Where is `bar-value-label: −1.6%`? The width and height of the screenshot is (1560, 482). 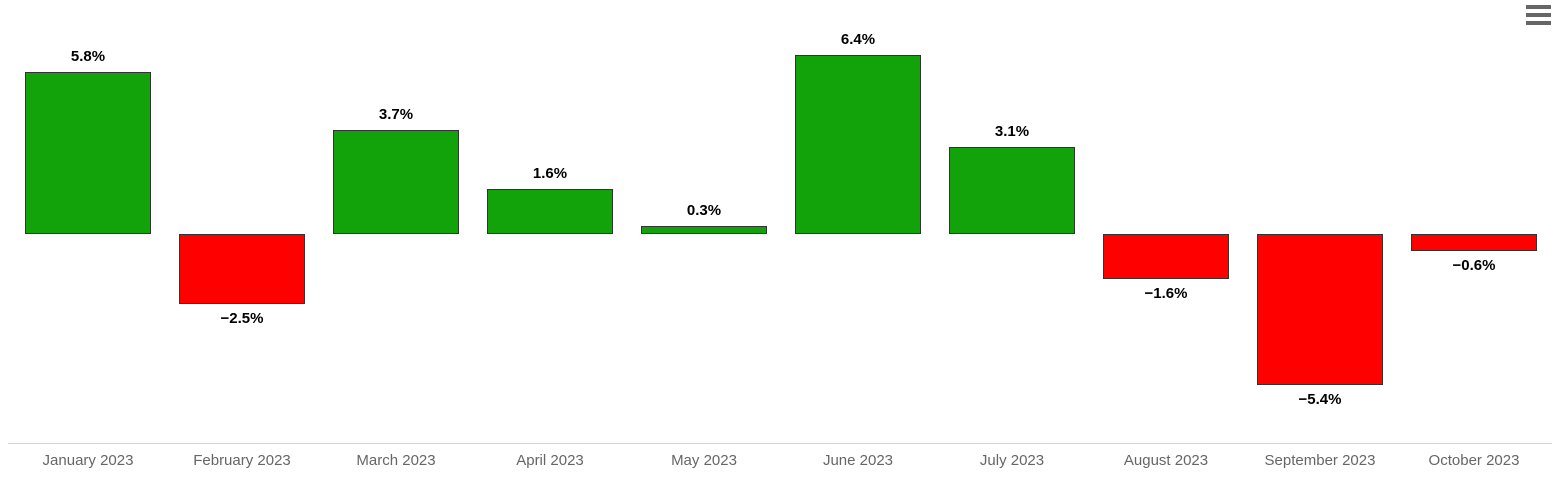
bar-value-label: −1.6% is located at coordinates (1166, 293).